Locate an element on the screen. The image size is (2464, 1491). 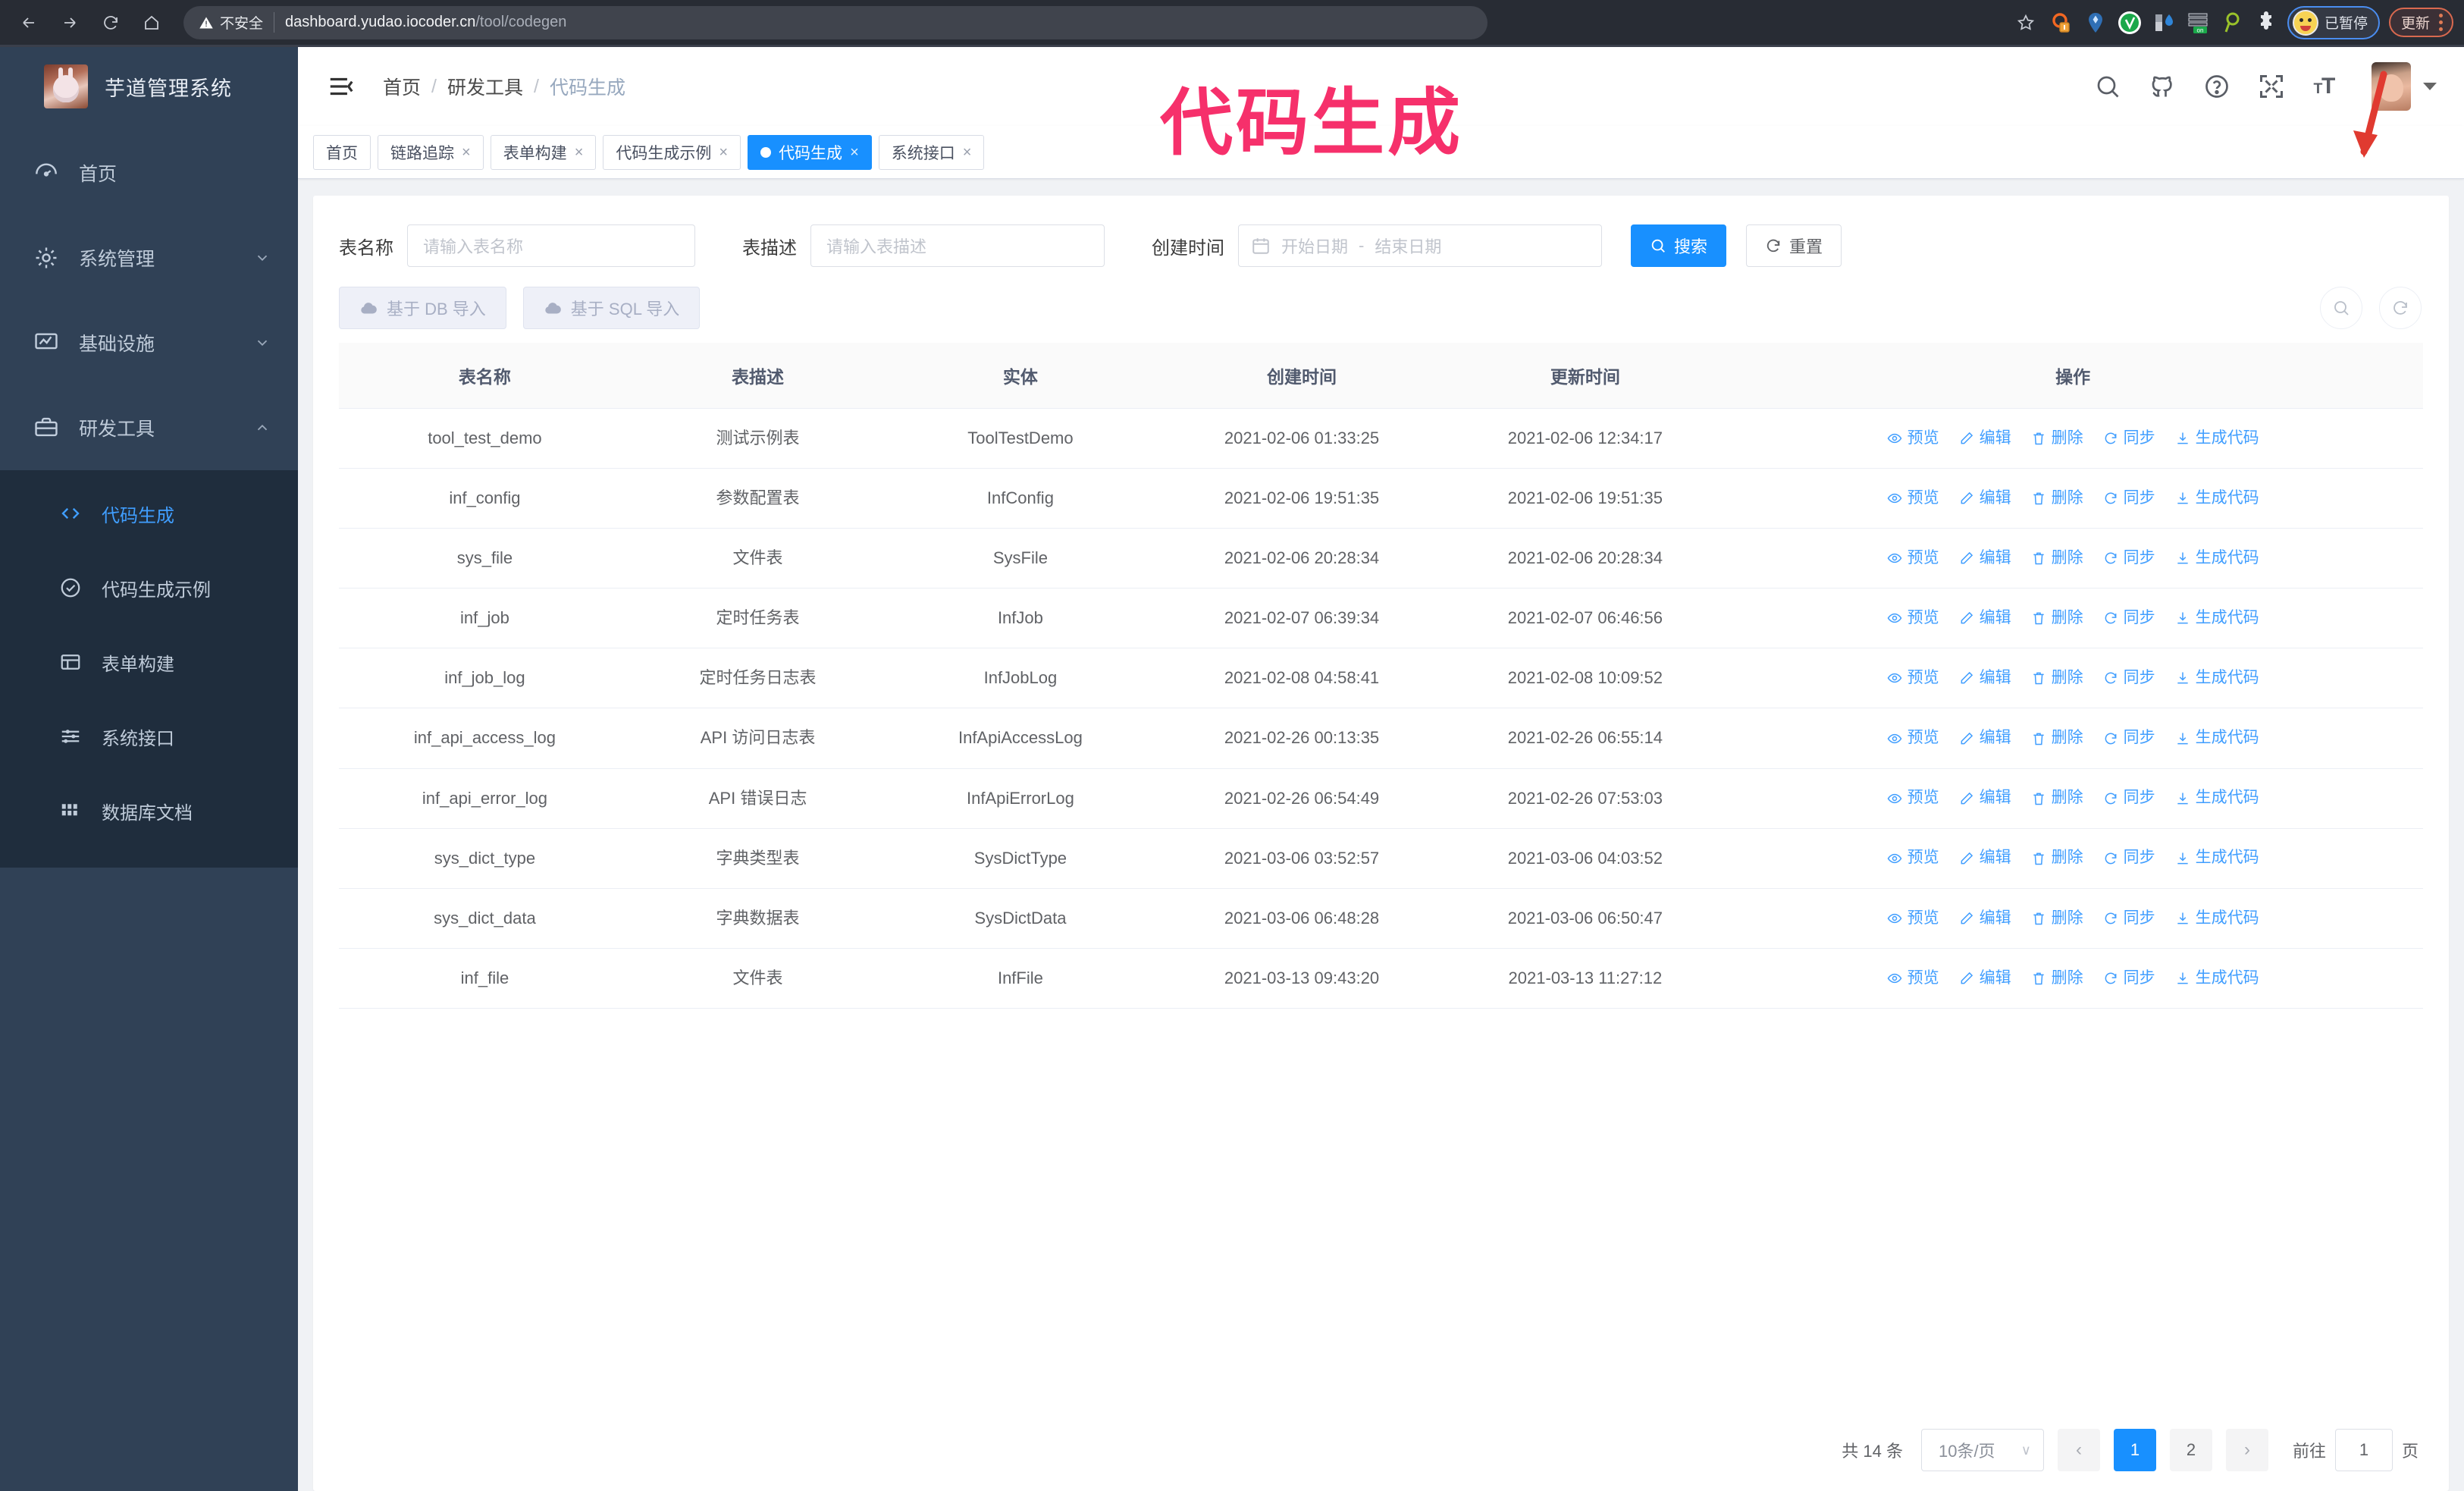
breadcrumb-item-home: 首页 is located at coordinates (402, 88).